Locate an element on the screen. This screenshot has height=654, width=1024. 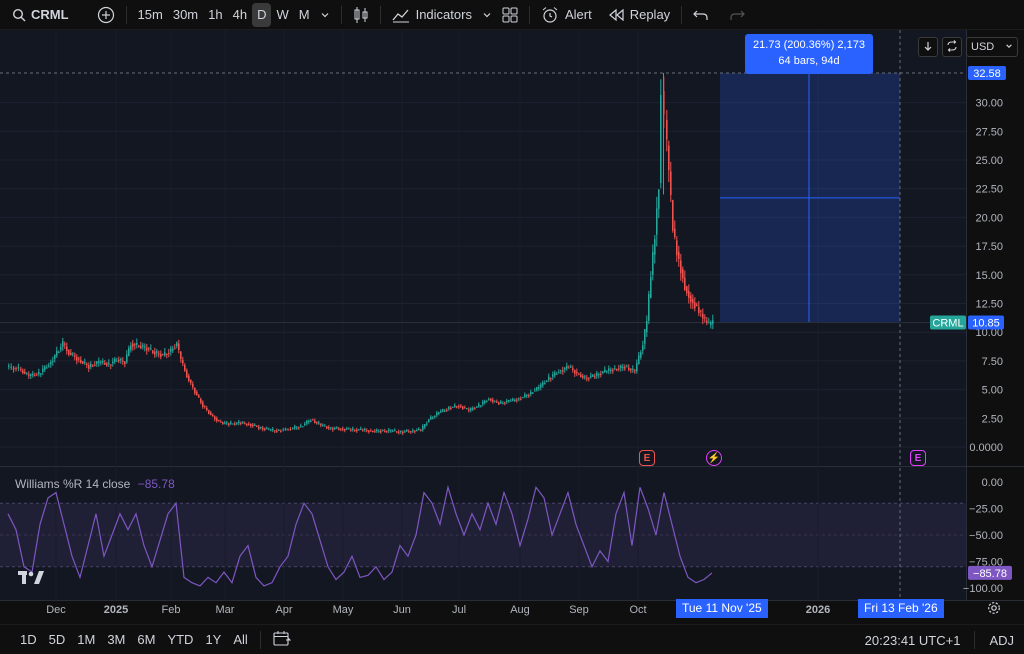
replay-button: Replay is located at coordinates (639, 15).